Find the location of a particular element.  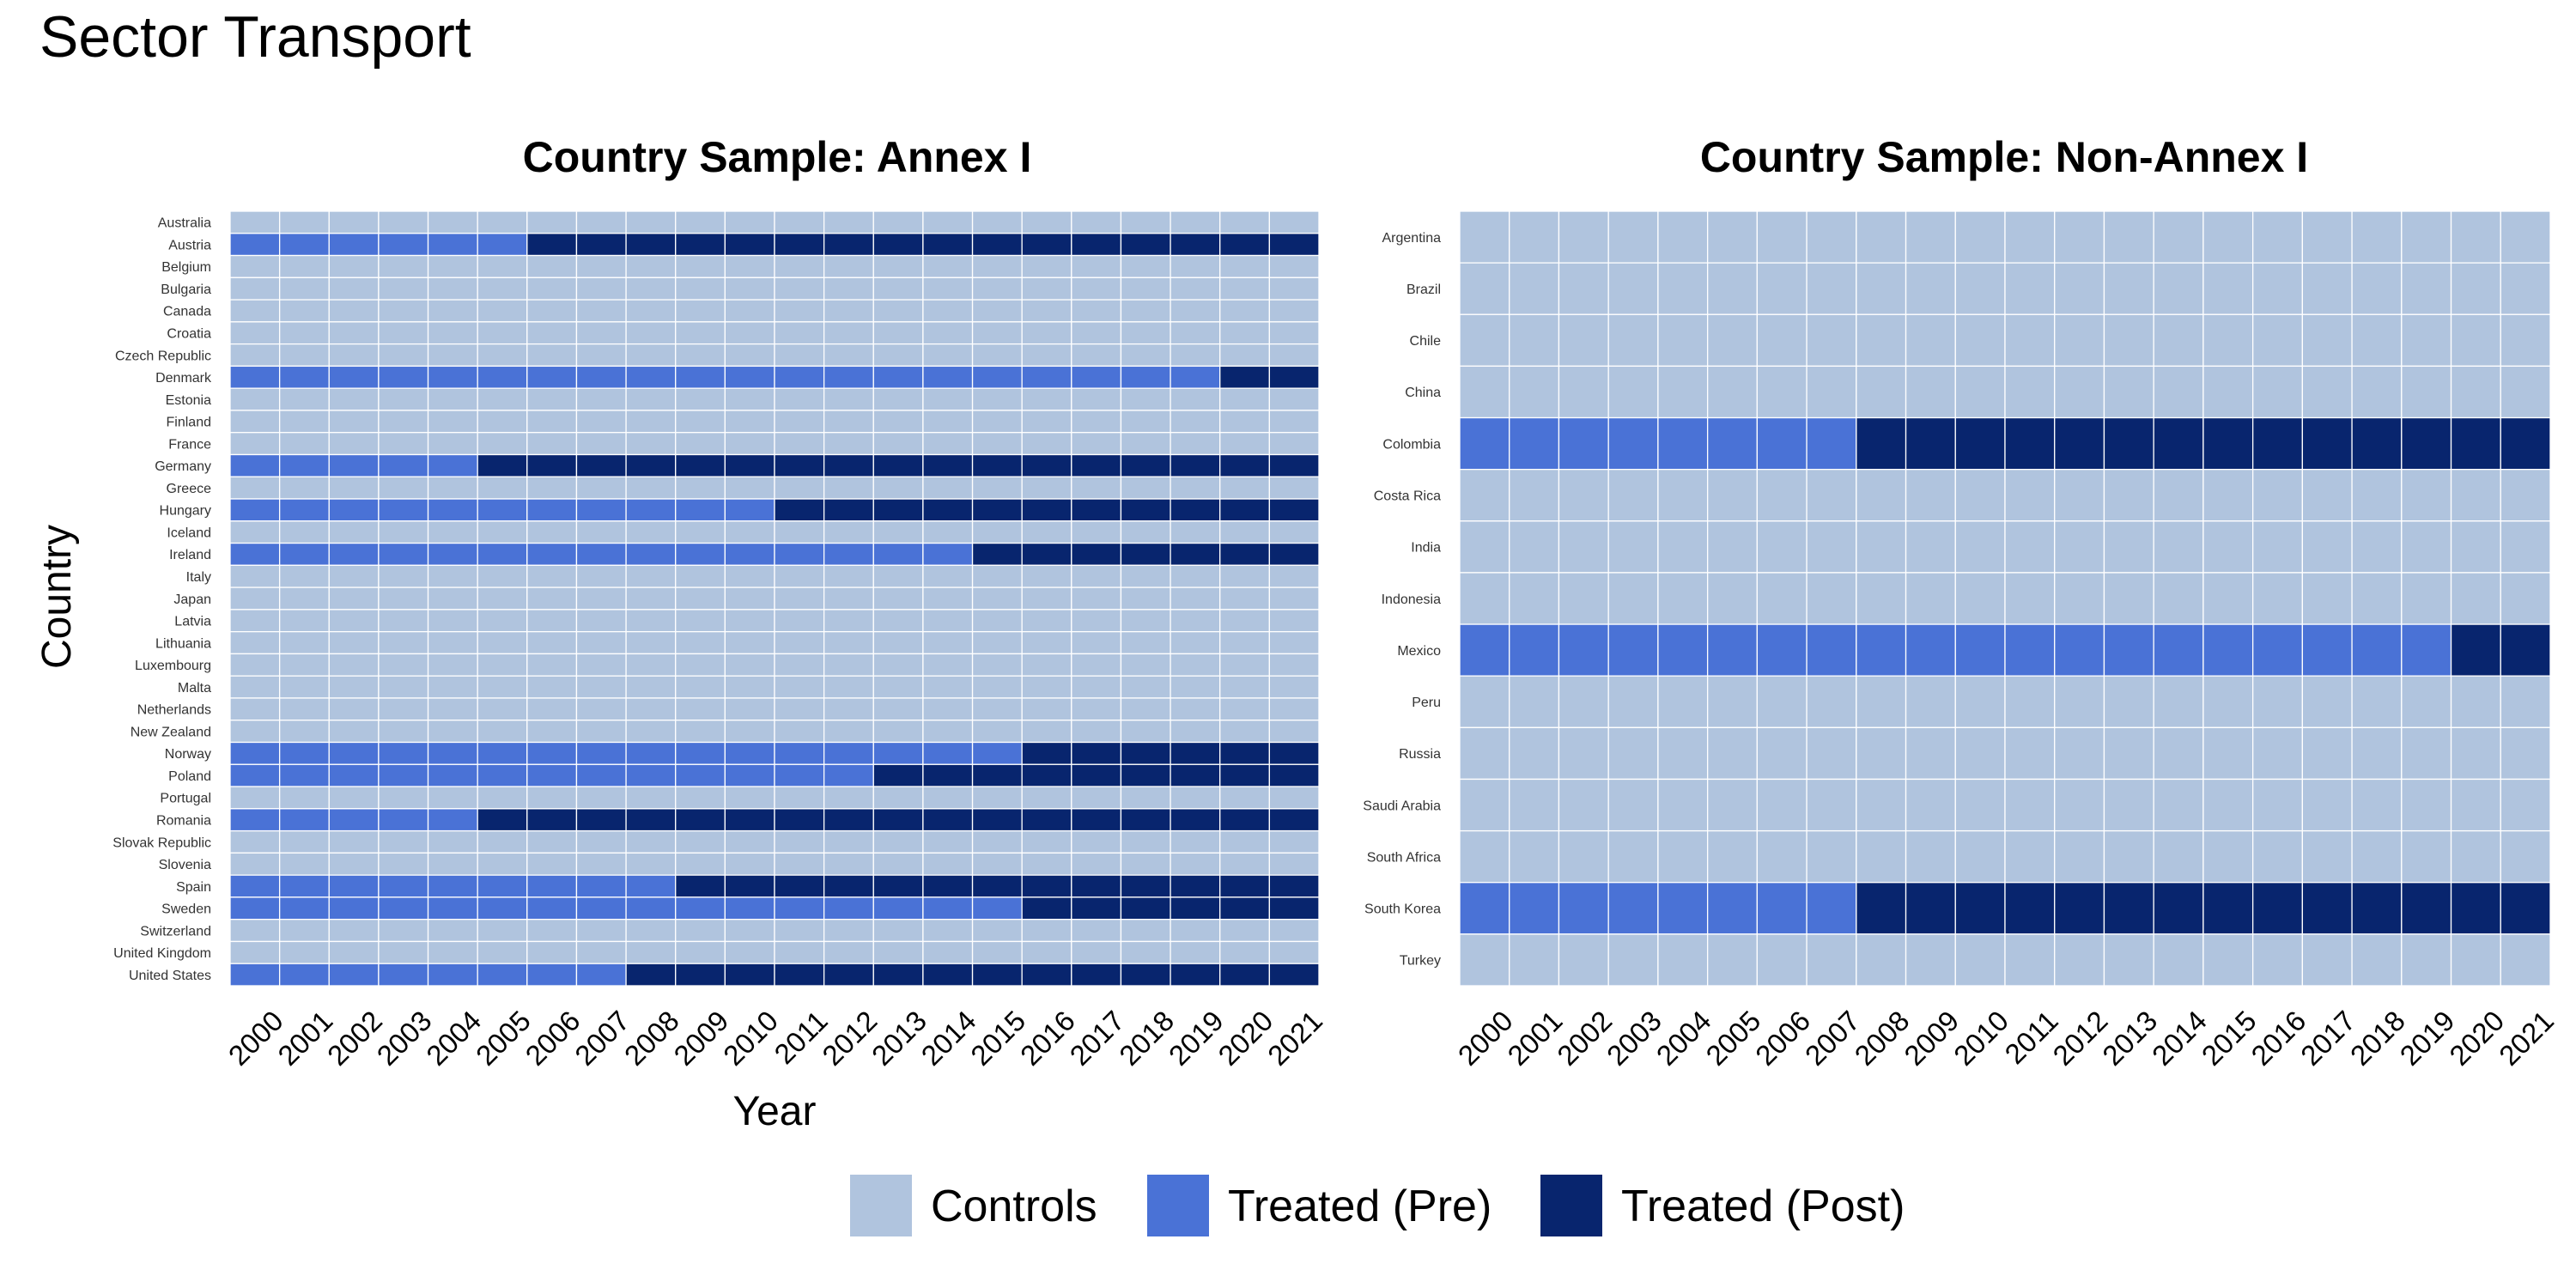

cell-malta-2017 is located at coordinates (1096, 687).